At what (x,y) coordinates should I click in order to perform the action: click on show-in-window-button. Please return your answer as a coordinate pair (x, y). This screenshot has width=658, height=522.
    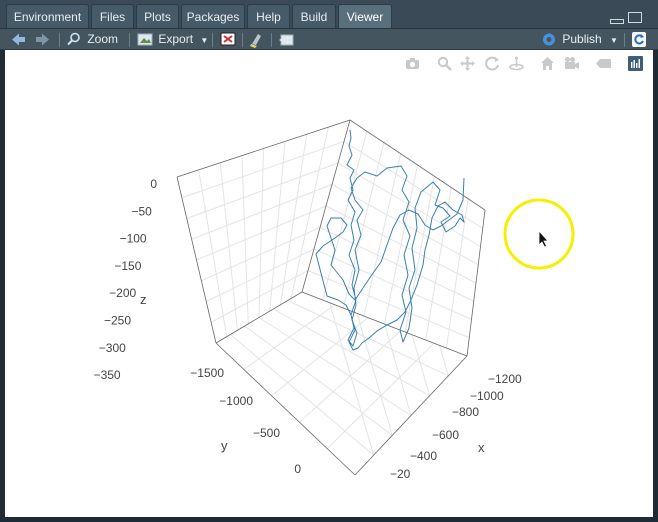
    Looking at the image, I should click on (286, 39).